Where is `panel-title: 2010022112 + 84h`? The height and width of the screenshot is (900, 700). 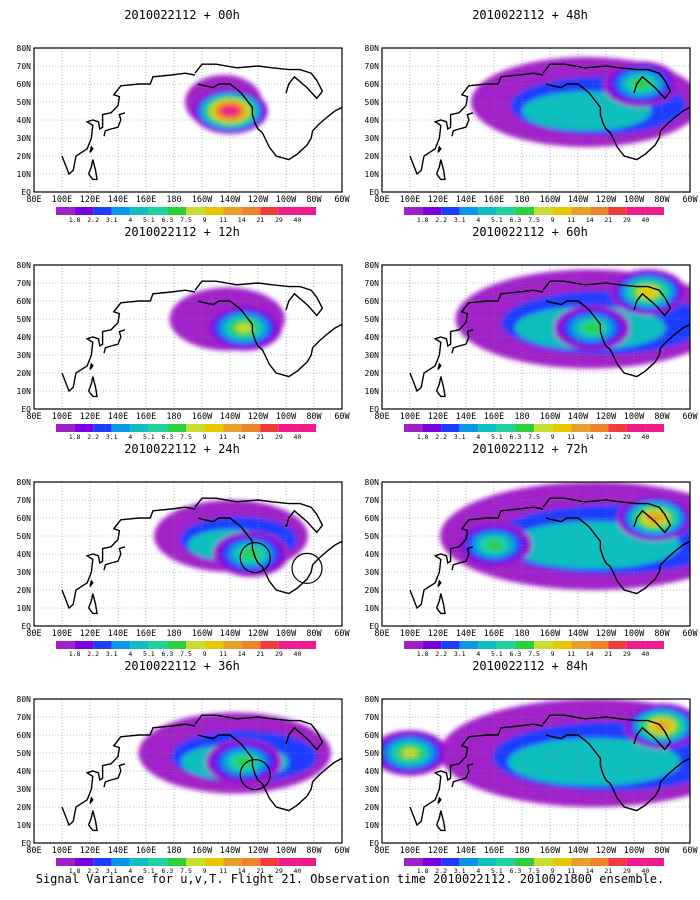 panel-title: 2010022112 + 84h is located at coordinates (530, 666).